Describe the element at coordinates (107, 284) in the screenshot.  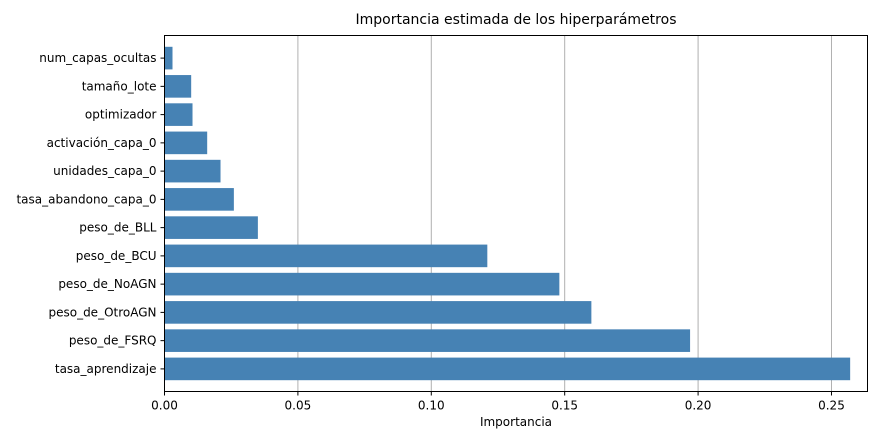
I see `y-tick-label: peso_de_NoAGN` at that location.